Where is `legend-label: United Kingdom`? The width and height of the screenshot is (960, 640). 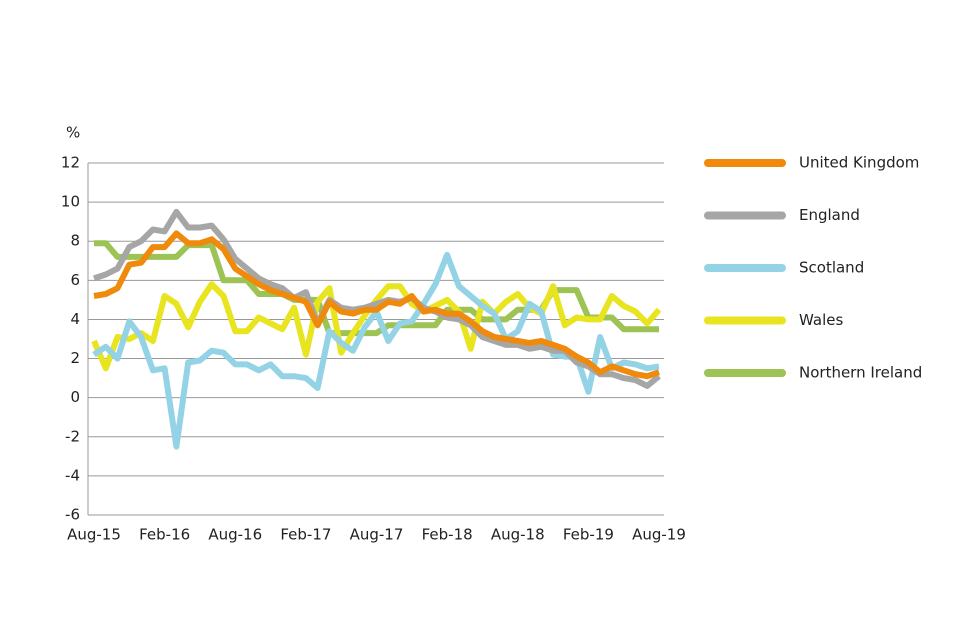 legend-label: United Kingdom is located at coordinates (859, 163).